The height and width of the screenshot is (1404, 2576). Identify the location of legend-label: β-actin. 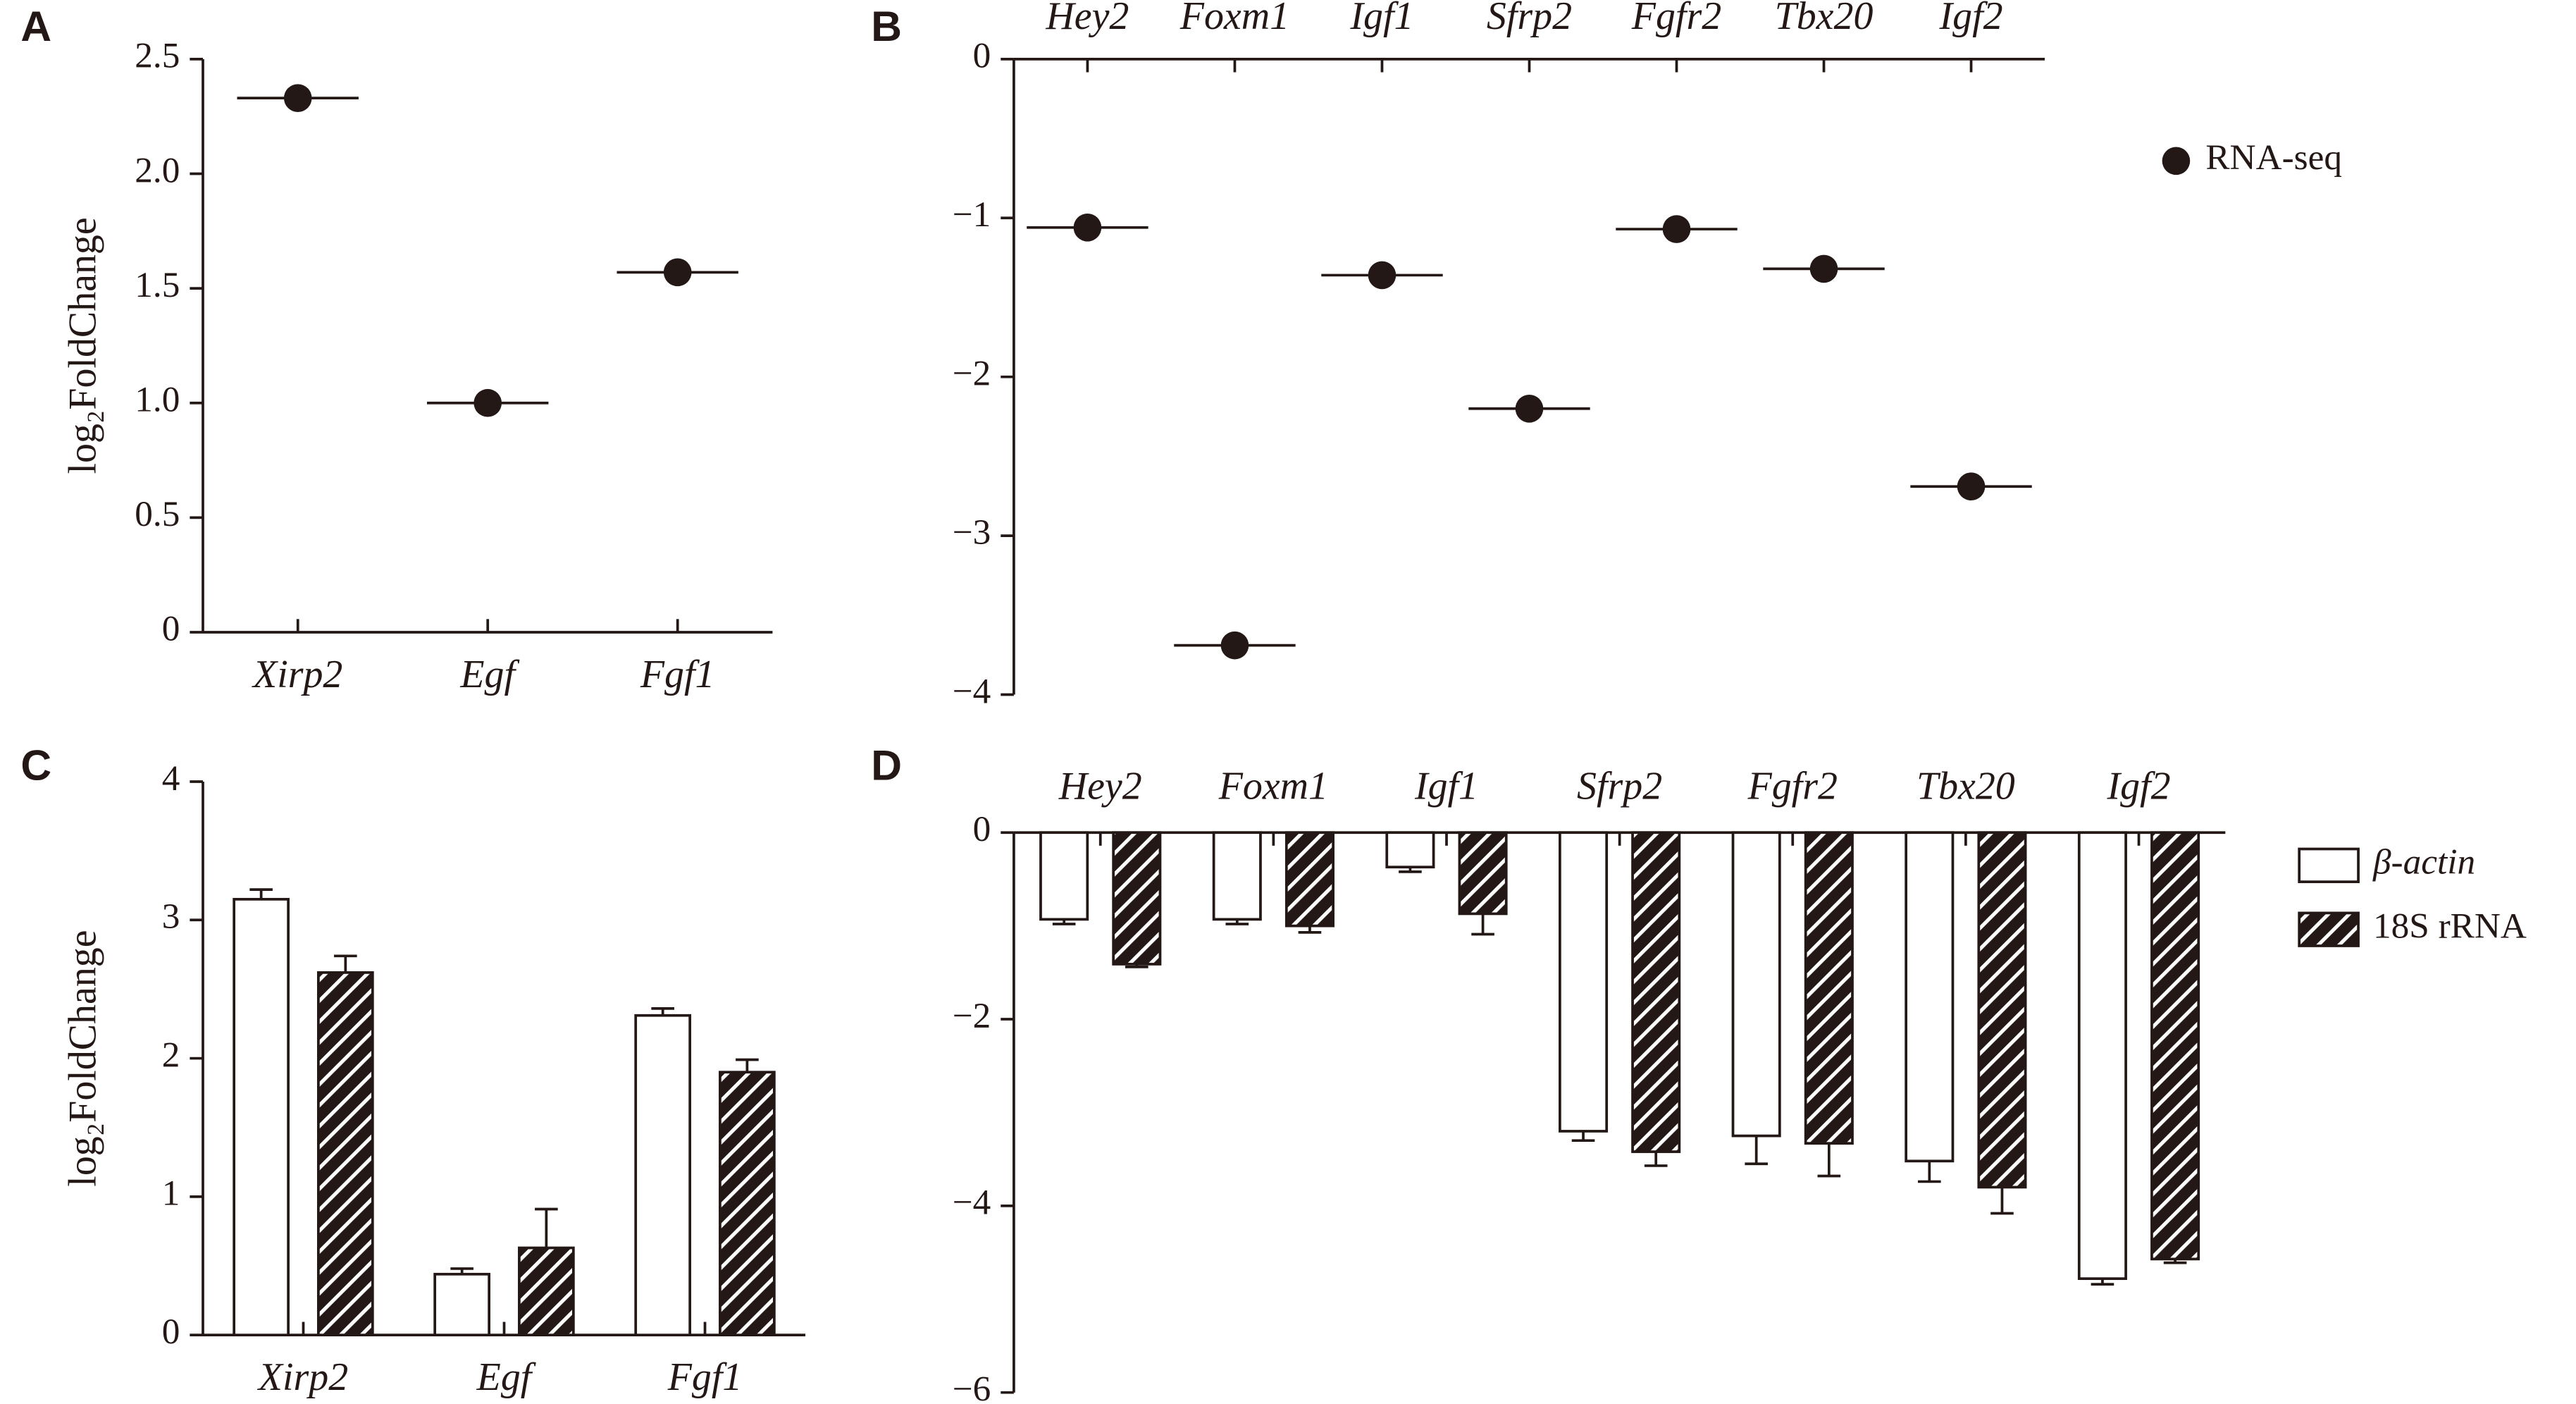
(2423, 862).